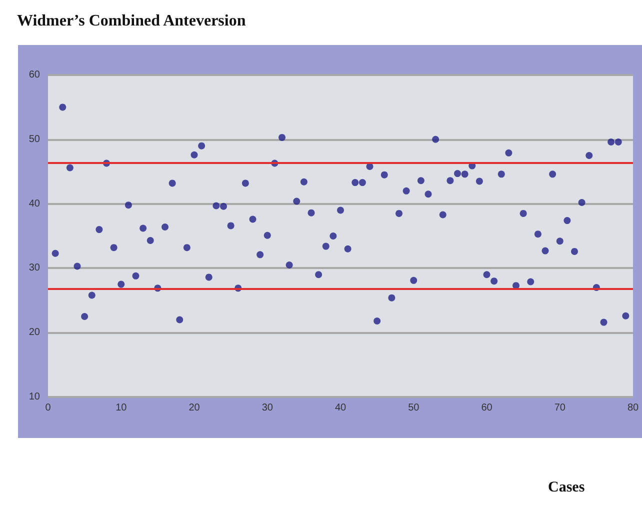 This screenshot has width=642, height=511. What do you see at coordinates (414, 408) in the screenshot?
I see `x-tick-label: 50` at bounding box center [414, 408].